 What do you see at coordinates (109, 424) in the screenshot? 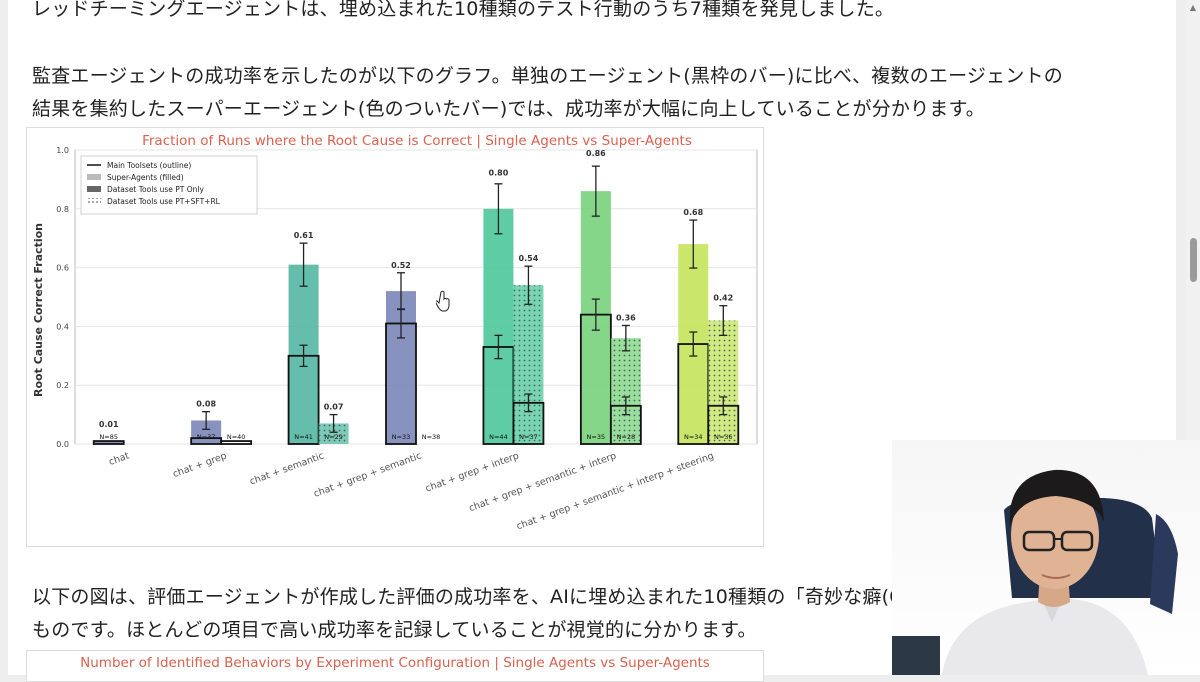
I see `bar-value-label: 0.01` at bounding box center [109, 424].